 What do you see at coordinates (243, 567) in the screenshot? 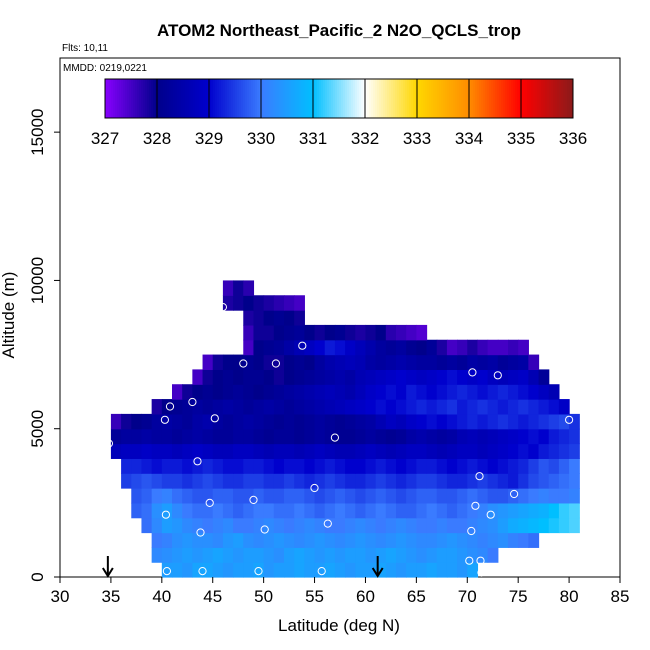
I see `arrow-markers` at bounding box center [243, 567].